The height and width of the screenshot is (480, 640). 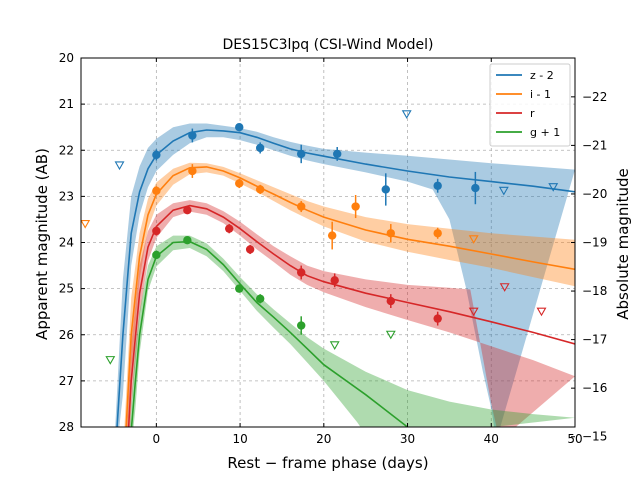 I want to click on legend-label-r: r, so click(x=532, y=113).